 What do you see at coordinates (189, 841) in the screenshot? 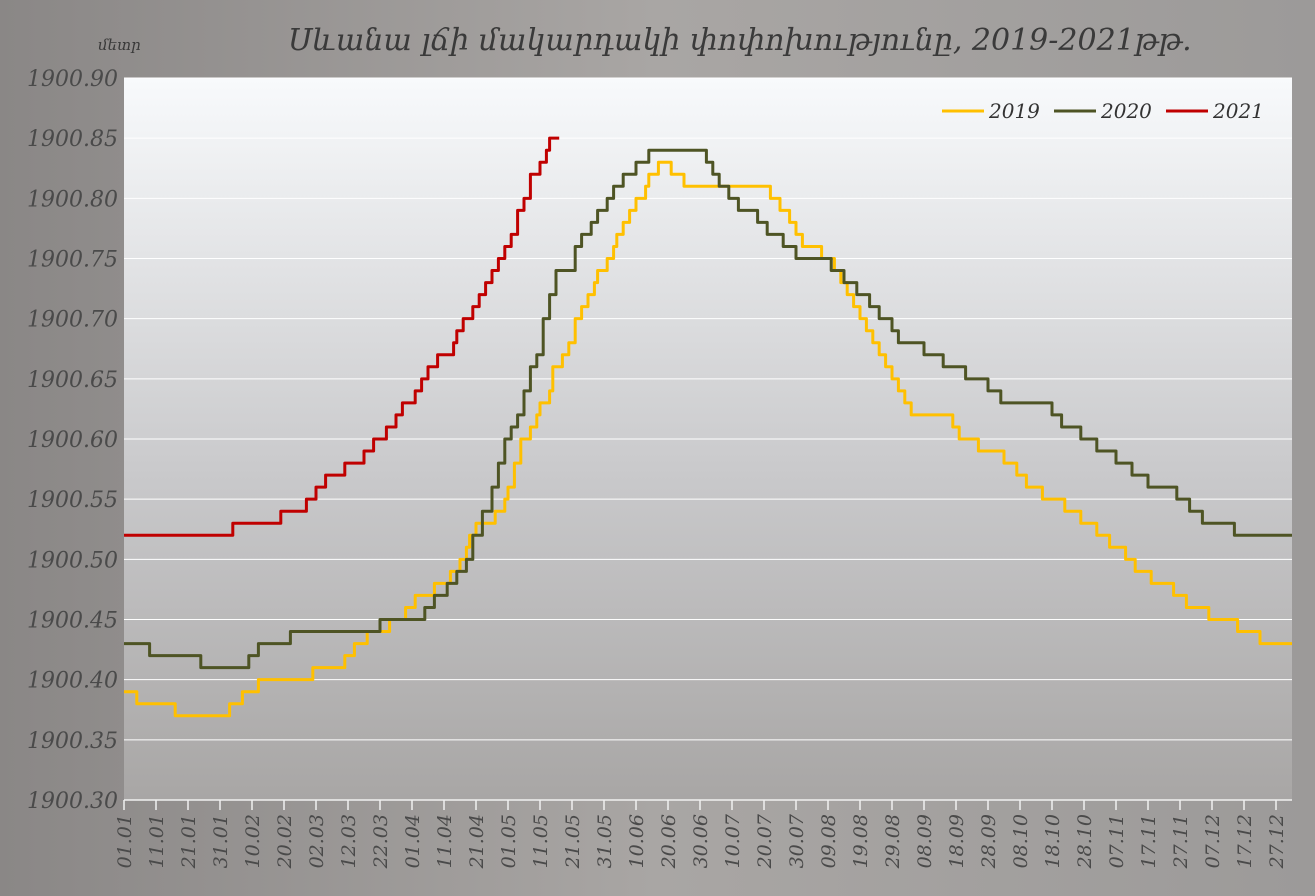
I see `x-tick-label: 21.01` at bounding box center [189, 841].